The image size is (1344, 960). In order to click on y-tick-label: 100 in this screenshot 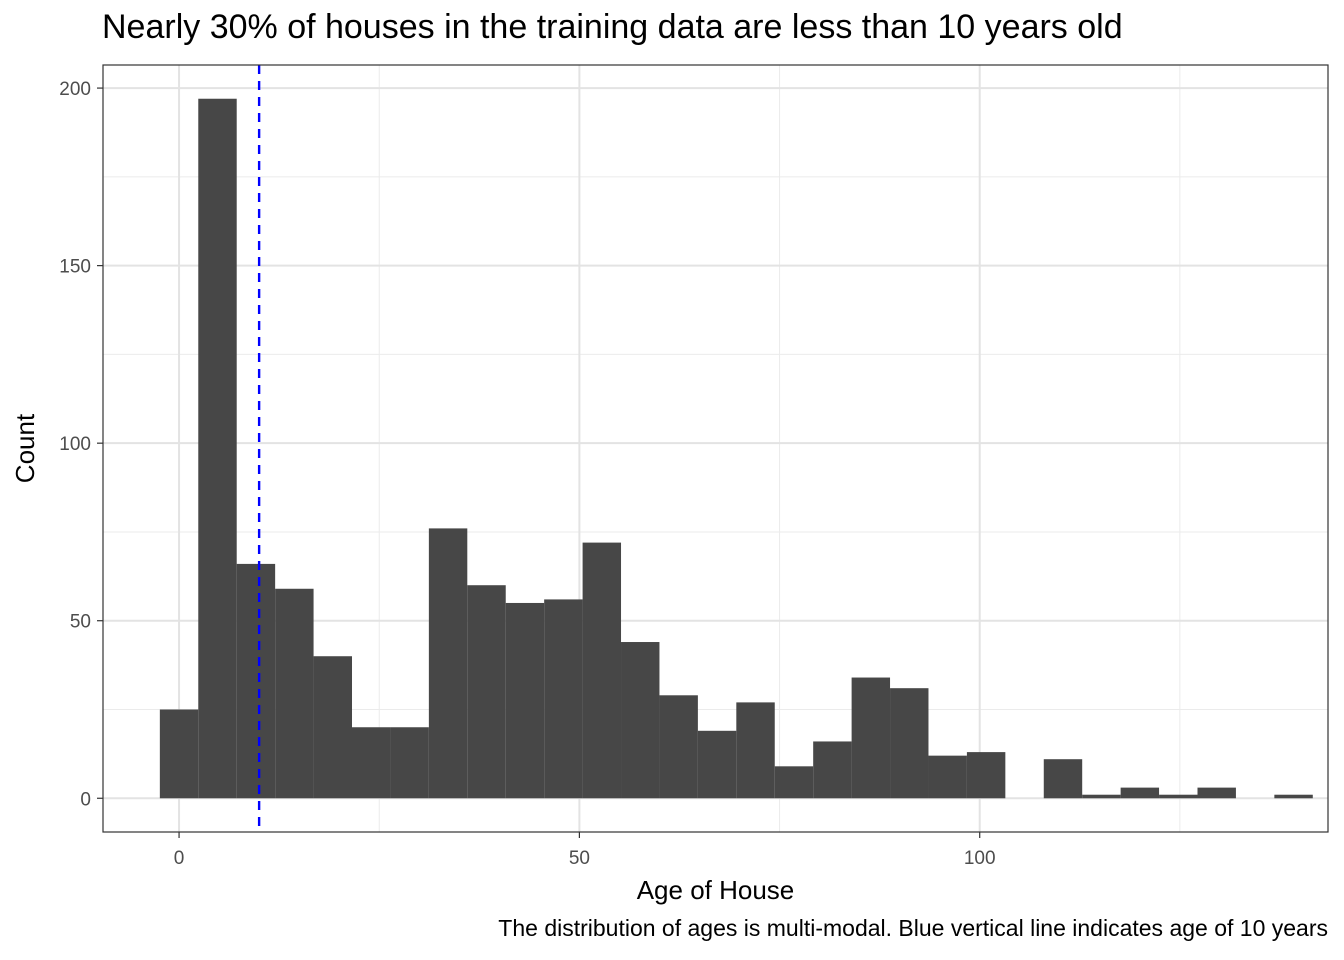, I will do `click(75, 444)`.